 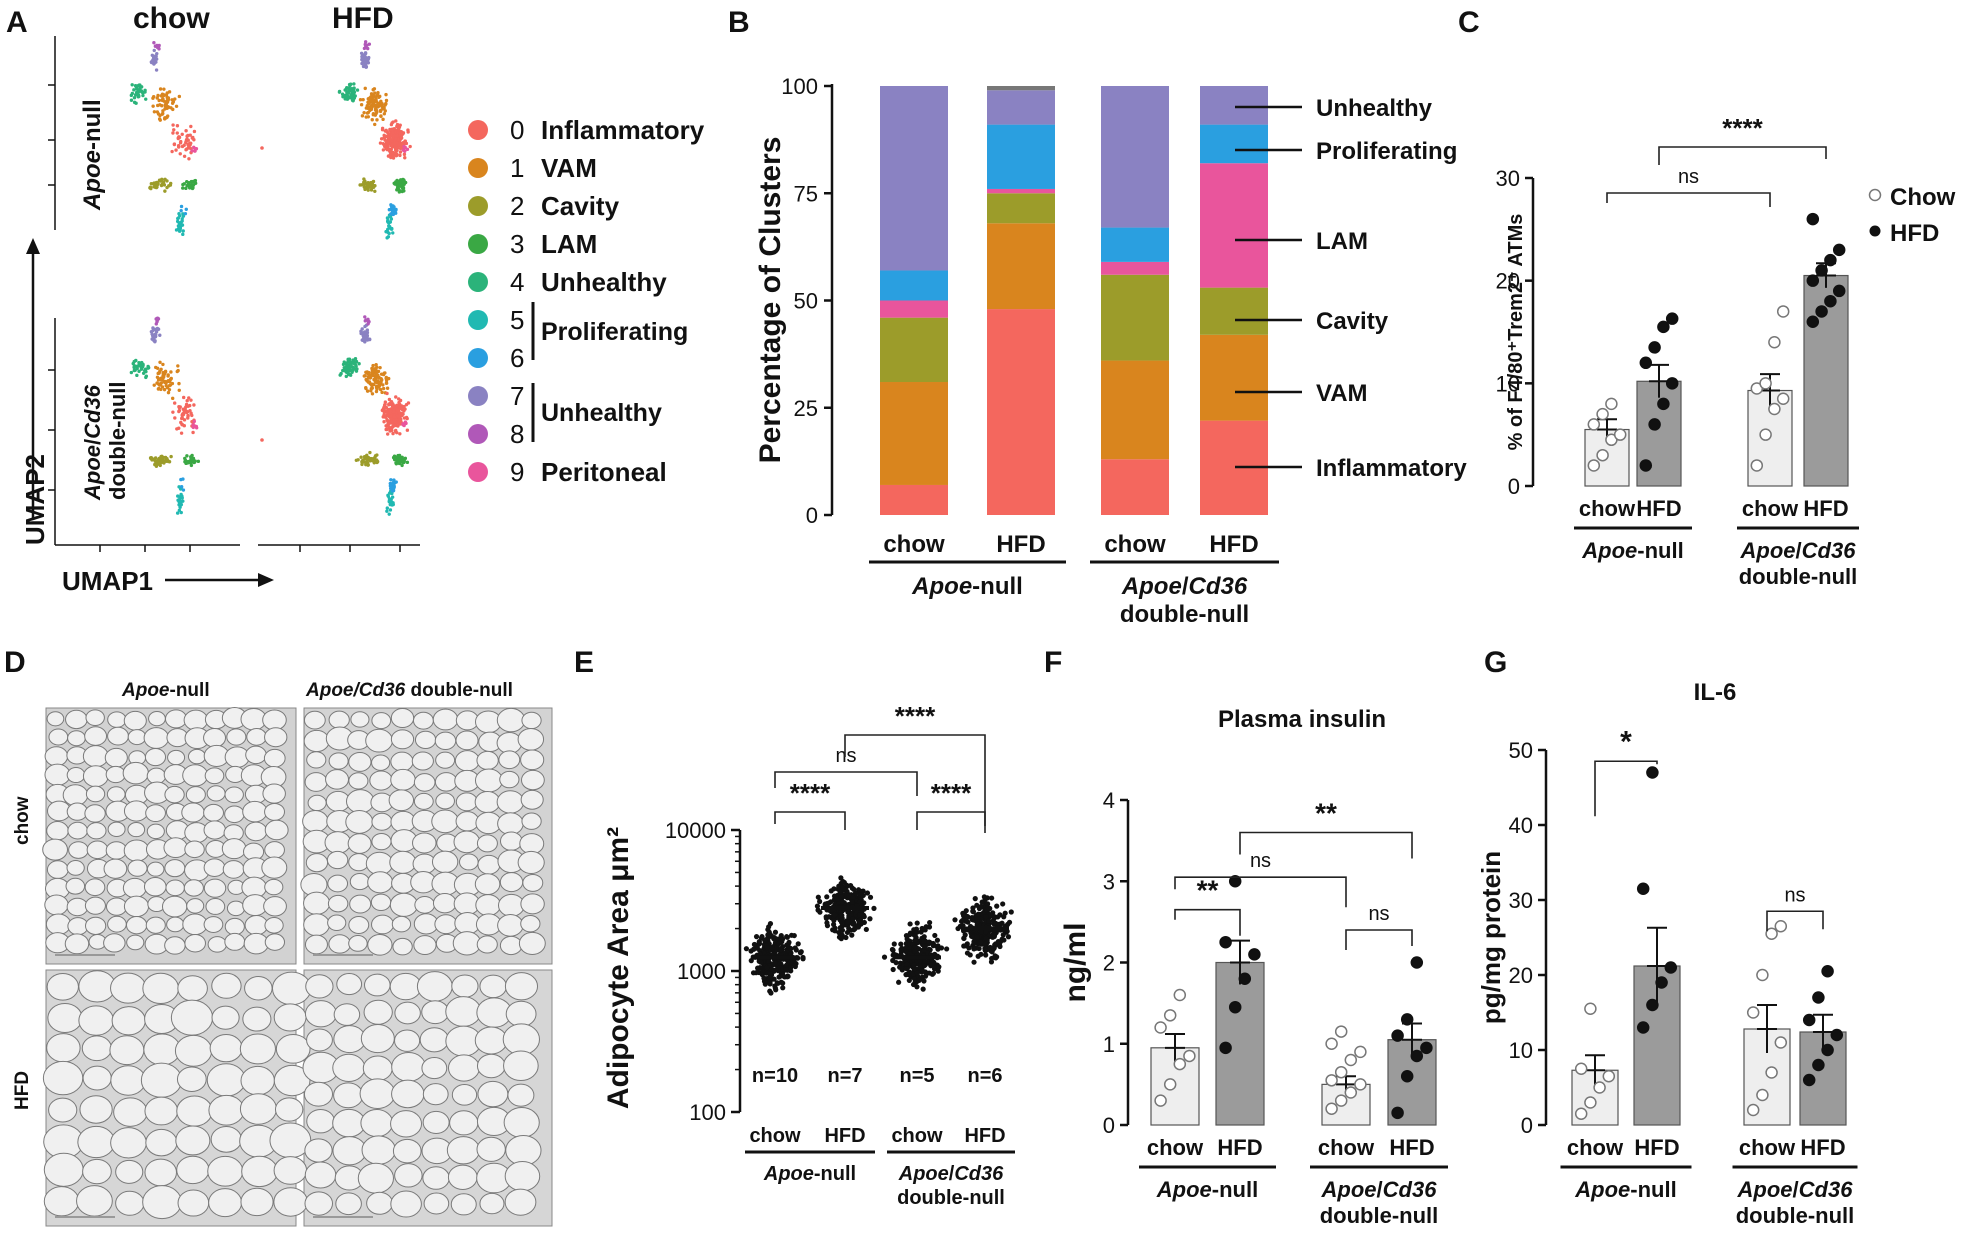 What do you see at coordinates (1626, 741) in the screenshot?
I see `significance-stars: *` at bounding box center [1626, 741].